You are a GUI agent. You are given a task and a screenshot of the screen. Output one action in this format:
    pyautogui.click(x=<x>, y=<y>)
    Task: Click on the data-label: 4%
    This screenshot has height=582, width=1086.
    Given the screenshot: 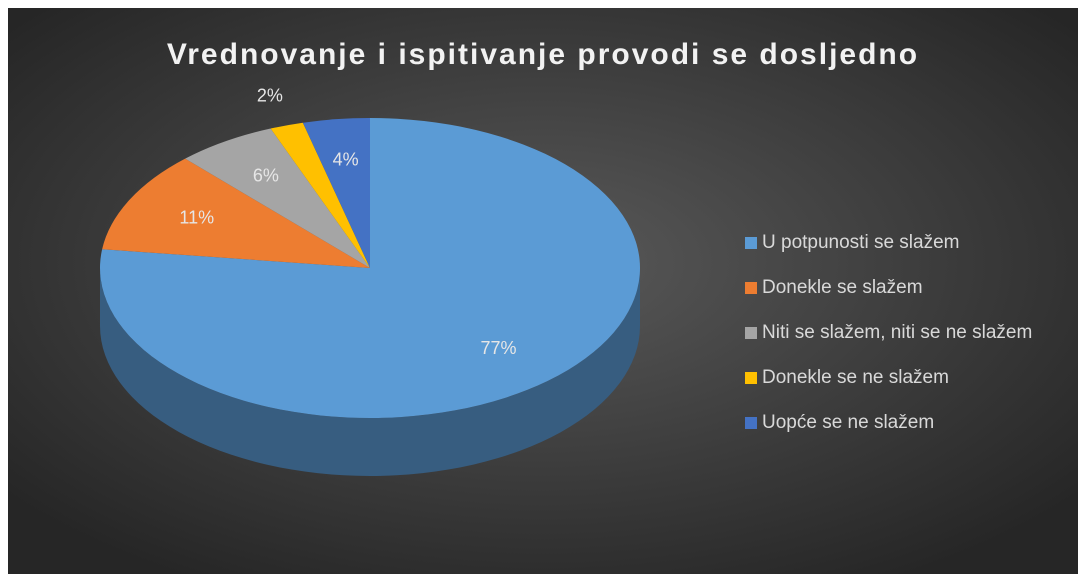 What is the action you would take?
    pyautogui.click(x=346, y=160)
    